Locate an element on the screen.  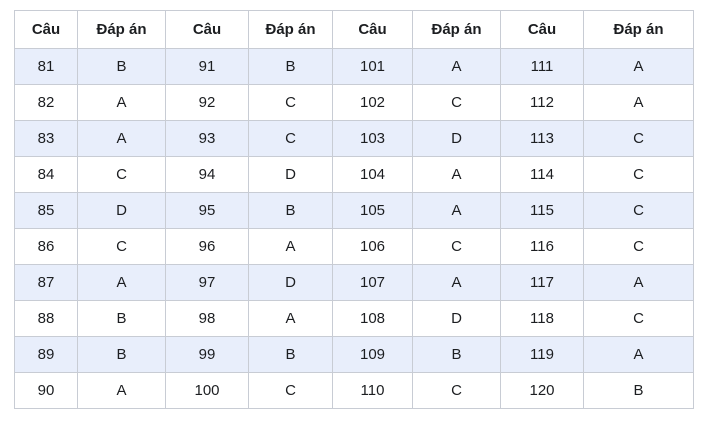
question-number-cell: 105 is located at coordinates (372, 210).